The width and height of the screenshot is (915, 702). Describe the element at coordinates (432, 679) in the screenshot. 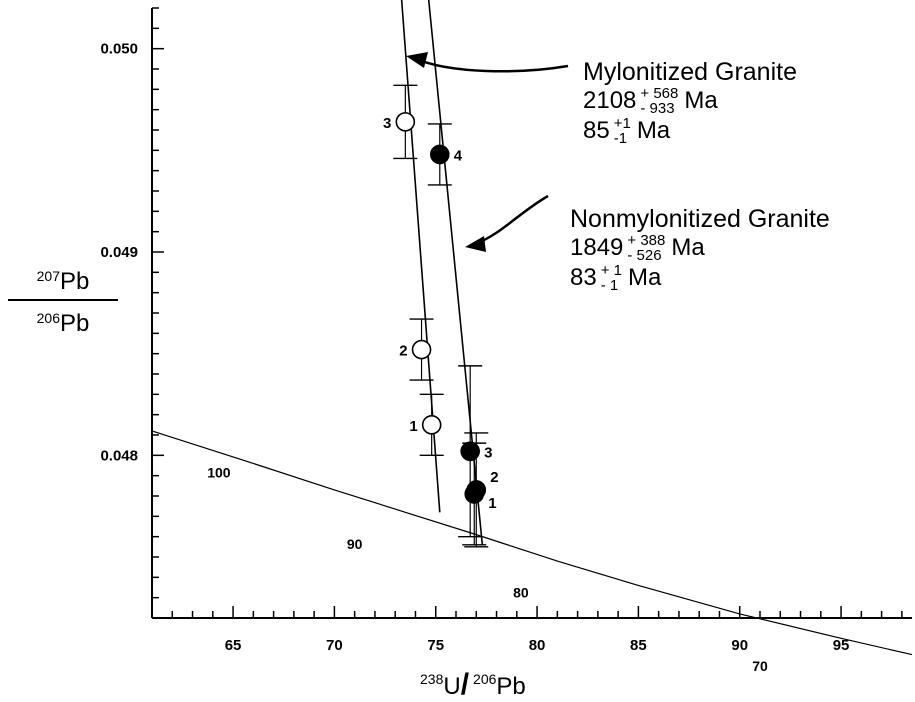

I see `x-label-sup1: 238` at that location.